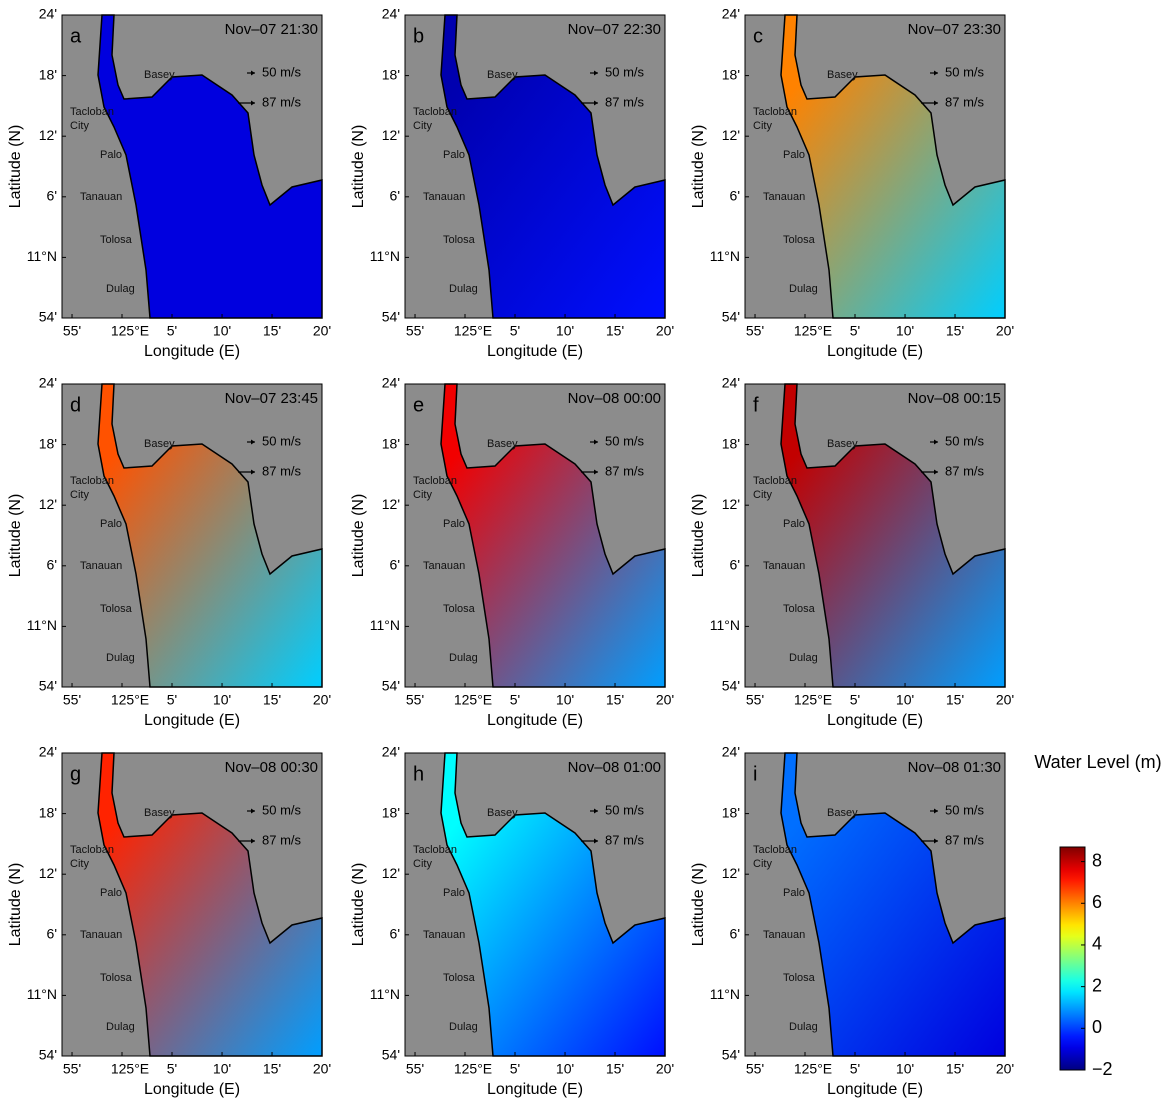 The height and width of the screenshot is (1108, 1174). What do you see at coordinates (271, 398) in the screenshot?
I see `panel-time: Nov–07 23:45` at bounding box center [271, 398].